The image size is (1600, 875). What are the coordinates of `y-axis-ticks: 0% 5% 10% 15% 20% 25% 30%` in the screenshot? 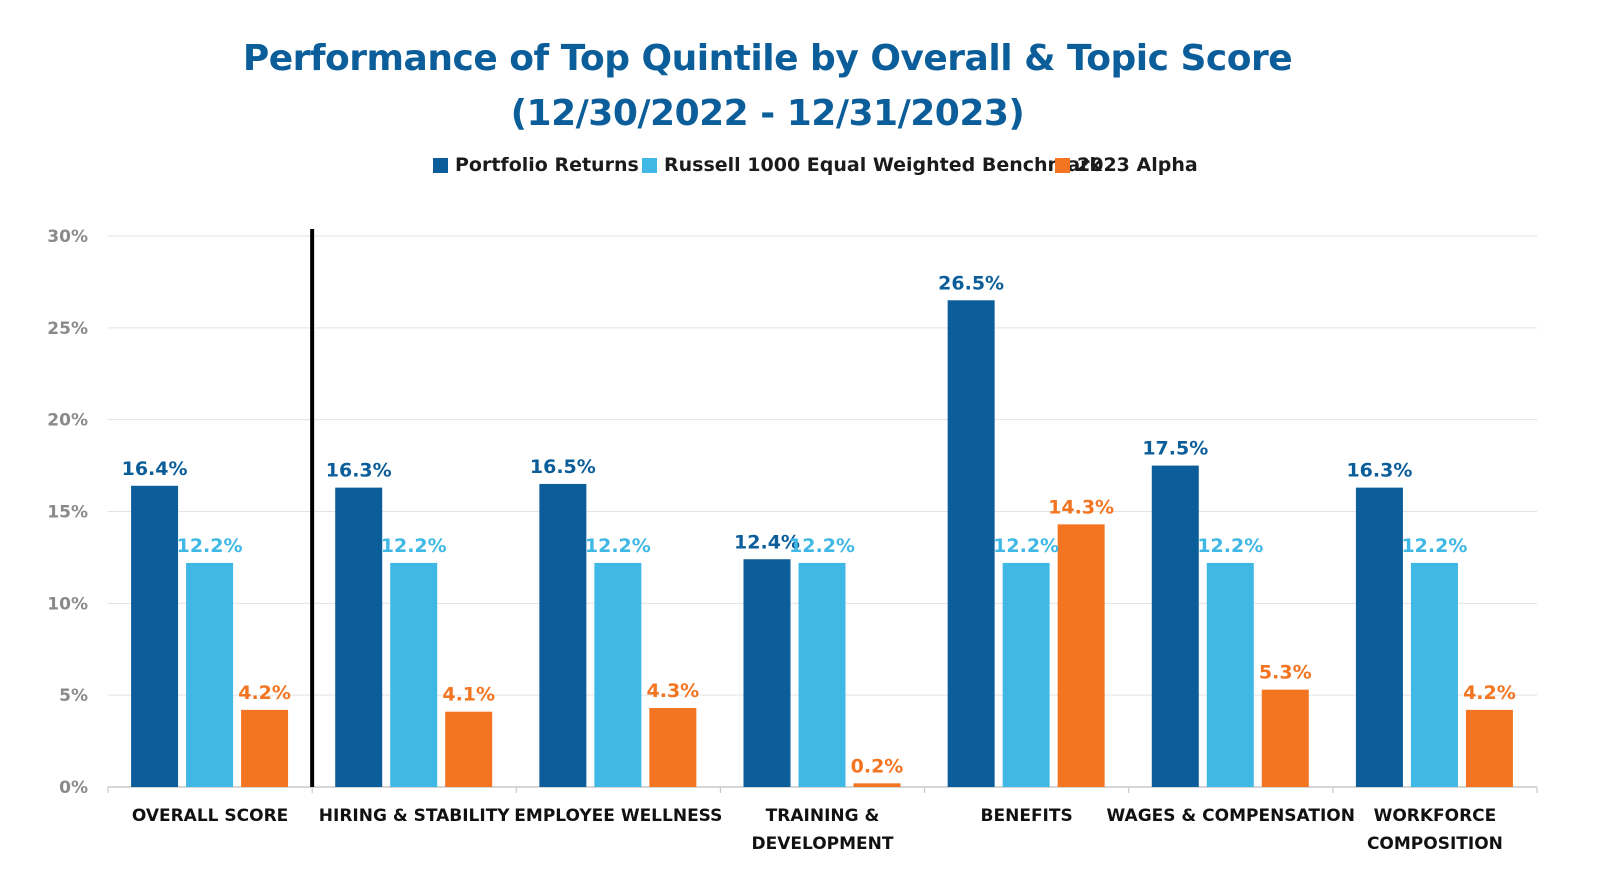 It's located at (67, 512).